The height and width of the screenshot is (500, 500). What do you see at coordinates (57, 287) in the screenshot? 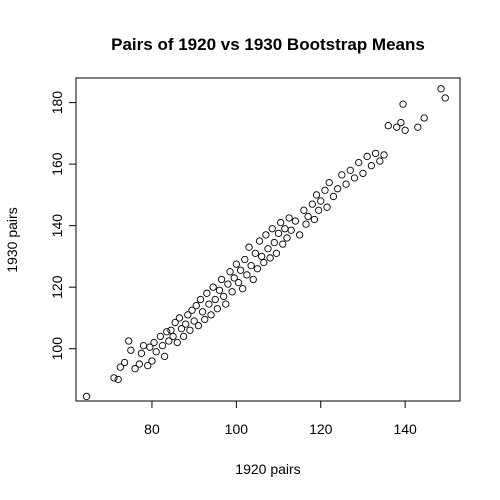
I see `y-tick-label: 120` at bounding box center [57, 287].